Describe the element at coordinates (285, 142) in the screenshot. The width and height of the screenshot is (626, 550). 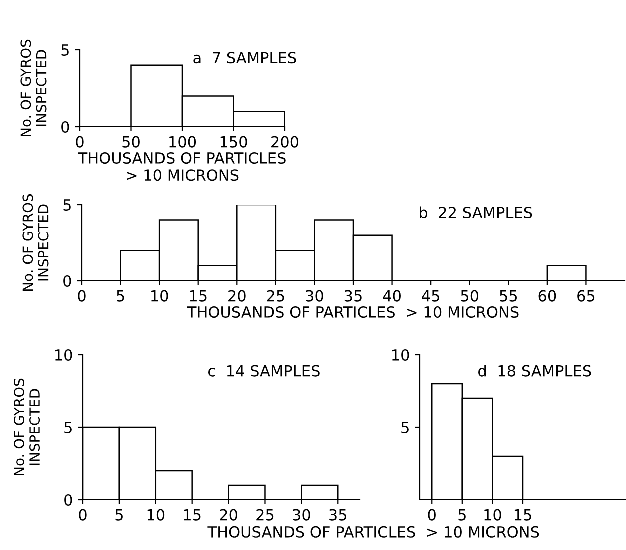
I see `x-tick-label: 200` at that location.